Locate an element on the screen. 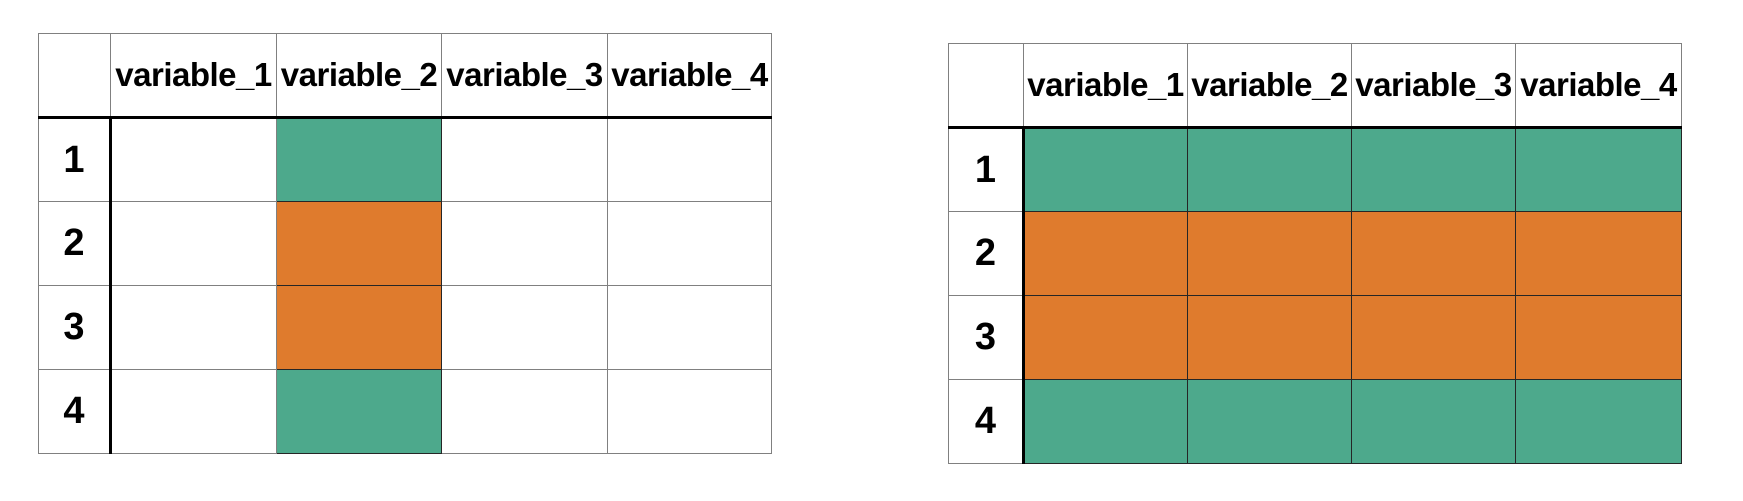 This screenshot has width=1743, height=501. cell-row1-variable_4-white is located at coordinates (689, 159).